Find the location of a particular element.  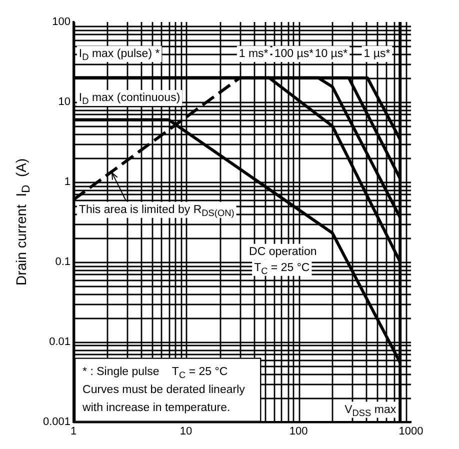

y-axis-title: Drain current ID (A) is located at coordinates (22, 222).